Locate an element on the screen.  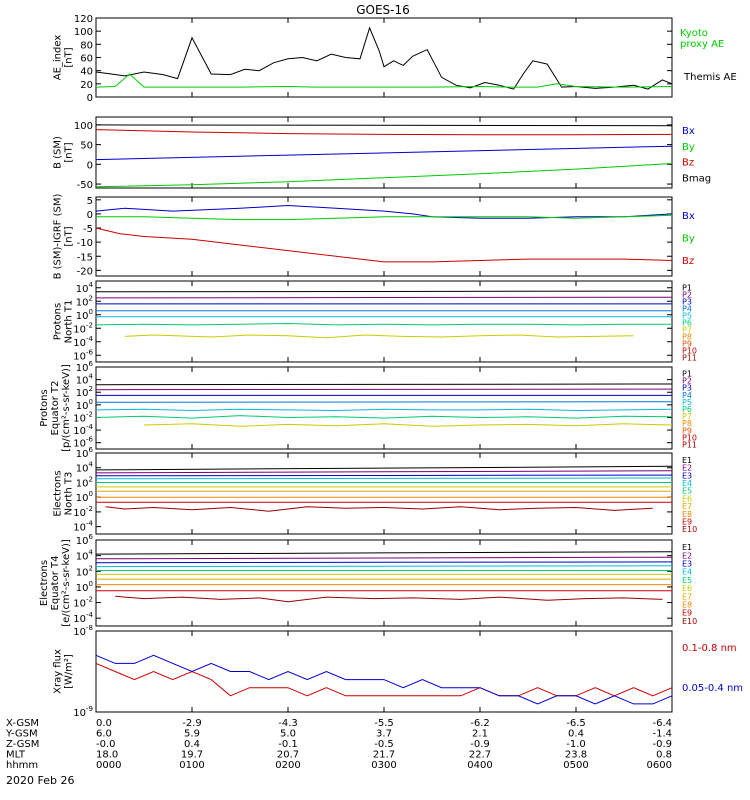
panel-bigrf: 5 0 -5 -10 -15 -20 B (SM)-IGRF (SM) [nT] Bx By Bz is located at coordinates (374, 237).